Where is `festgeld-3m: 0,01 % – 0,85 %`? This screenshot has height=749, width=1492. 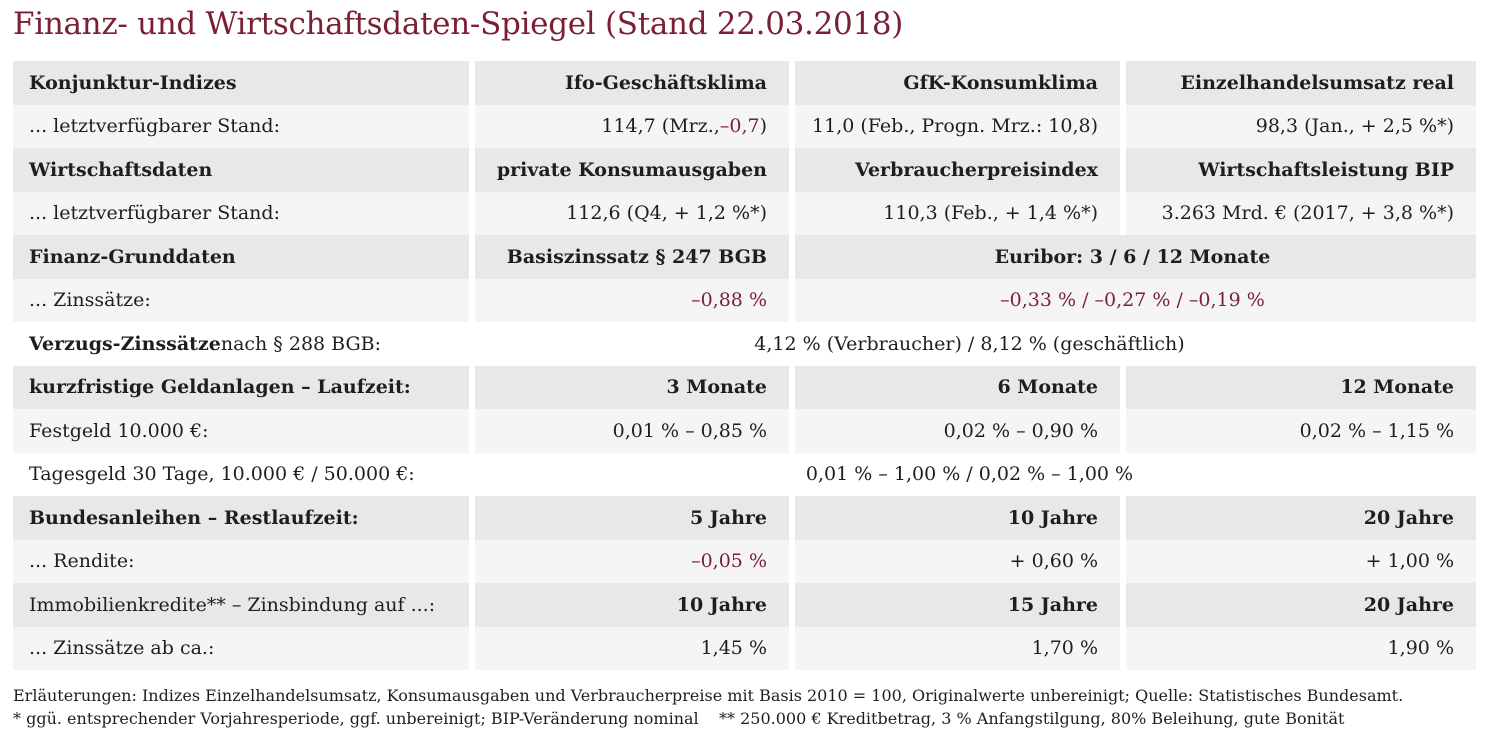
festgeld-3m: 0,01 % – 0,85 % is located at coordinates (629, 431).